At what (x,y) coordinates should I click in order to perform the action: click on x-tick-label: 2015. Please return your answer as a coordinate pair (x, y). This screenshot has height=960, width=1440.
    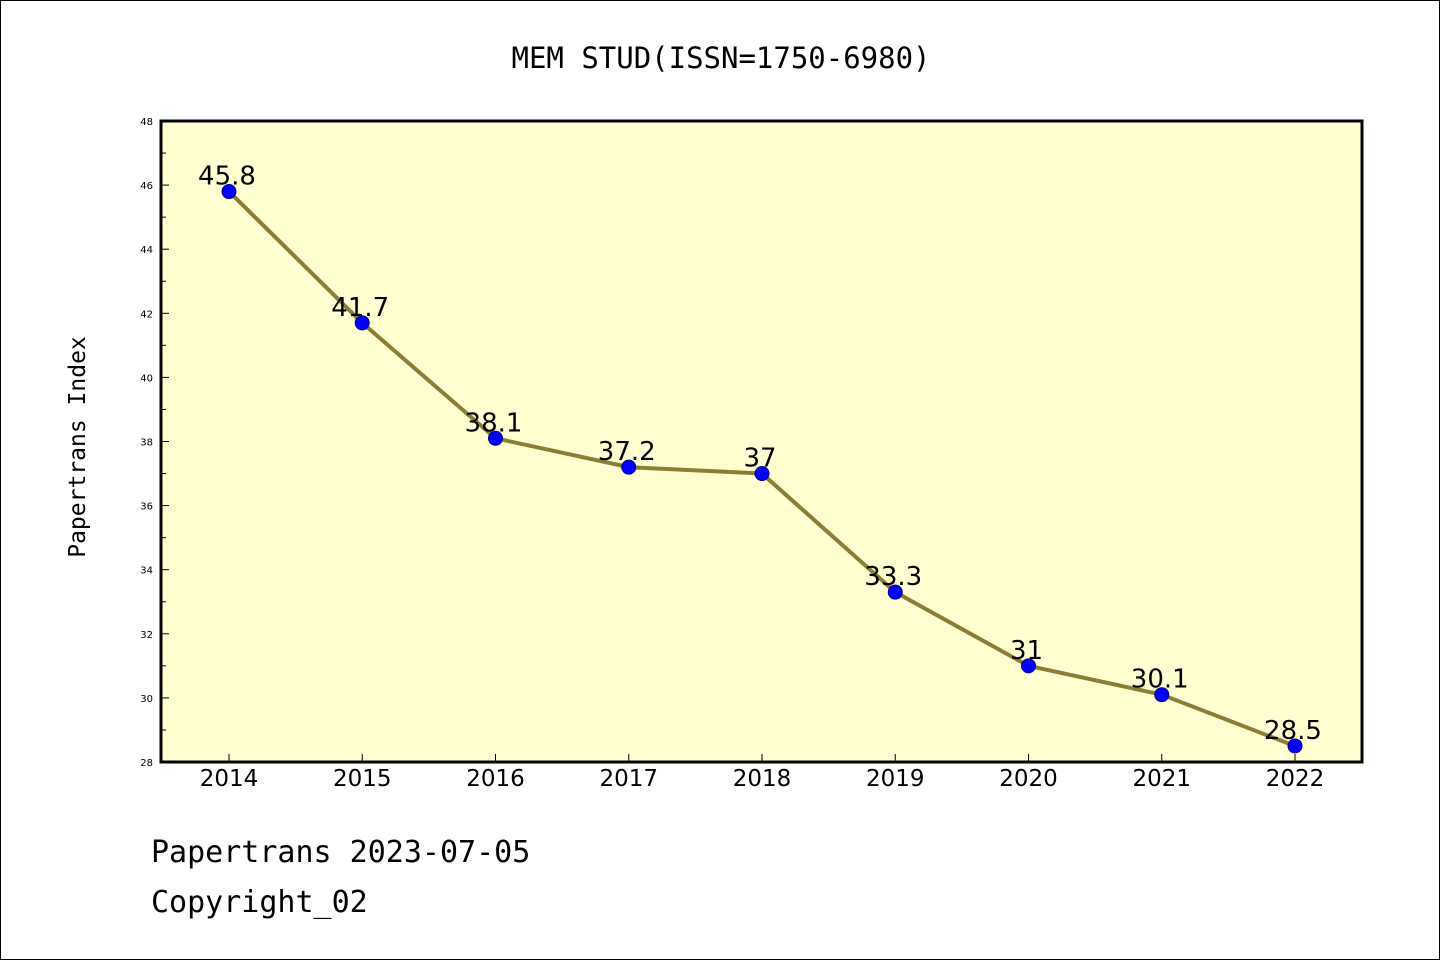
    Looking at the image, I should click on (362, 779).